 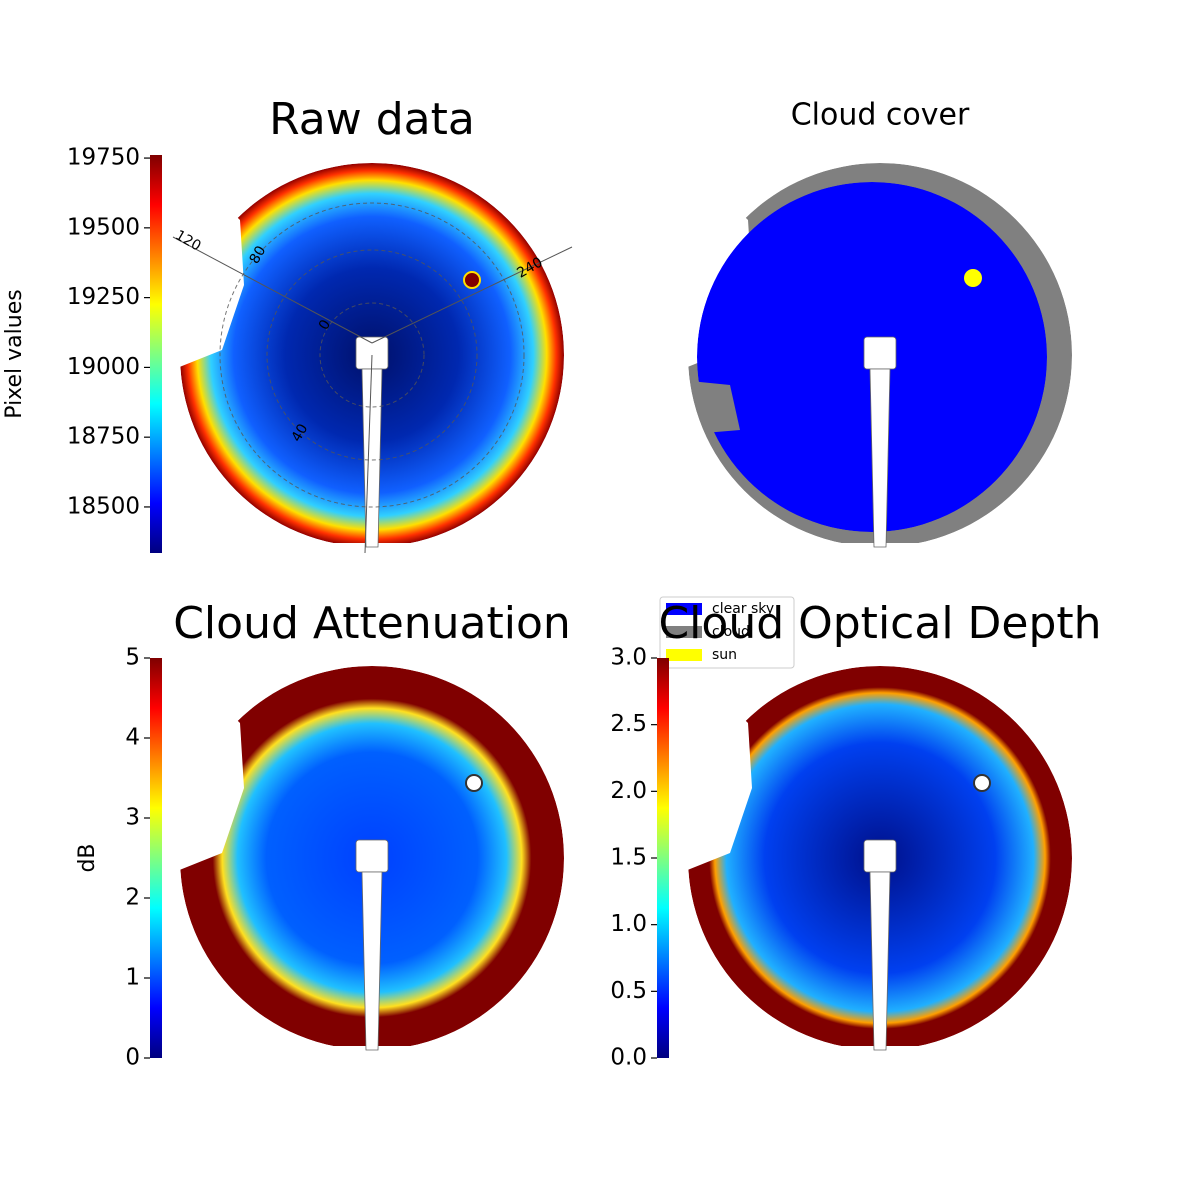 What do you see at coordinates (628, 1058) in the screenshot?
I see `colorbar-tick-label: 0.0` at bounding box center [628, 1058].